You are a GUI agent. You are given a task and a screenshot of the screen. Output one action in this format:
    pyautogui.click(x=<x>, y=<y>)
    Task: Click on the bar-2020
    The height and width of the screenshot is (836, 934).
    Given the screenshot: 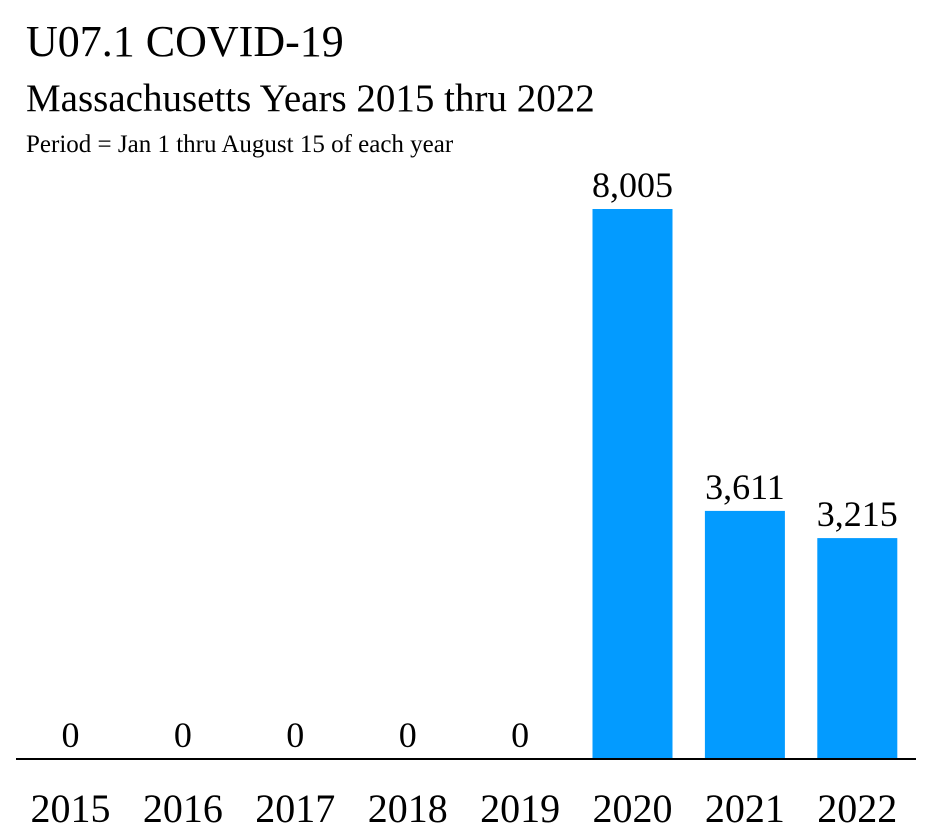 What is the action you would take?
    pyautogui.click(x=632, y=484)
    